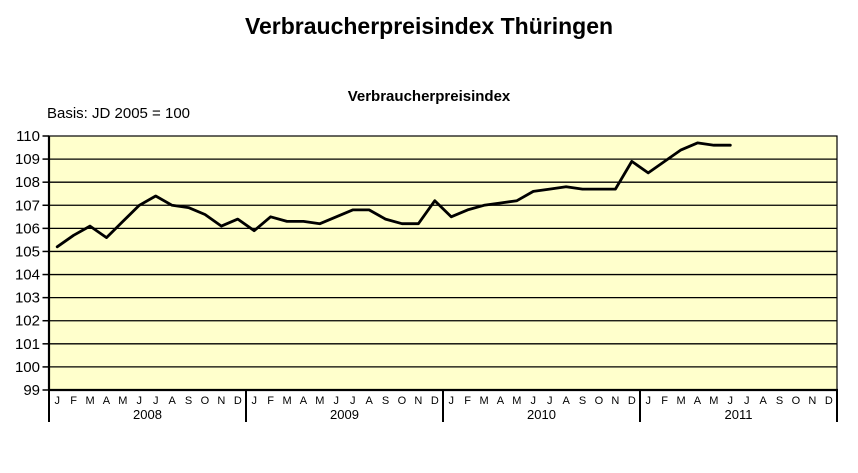 Image resolution: width=858 pixels, height=473 pixels. I want to click on y-axis-label: 107, so click(27, 205).